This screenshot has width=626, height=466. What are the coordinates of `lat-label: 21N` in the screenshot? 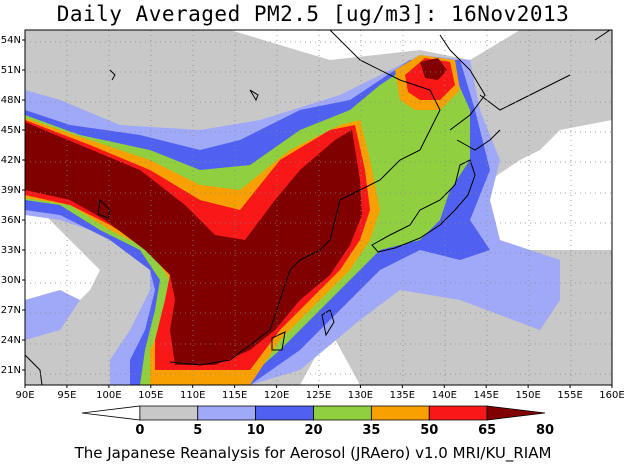 It's located at (11, 370).